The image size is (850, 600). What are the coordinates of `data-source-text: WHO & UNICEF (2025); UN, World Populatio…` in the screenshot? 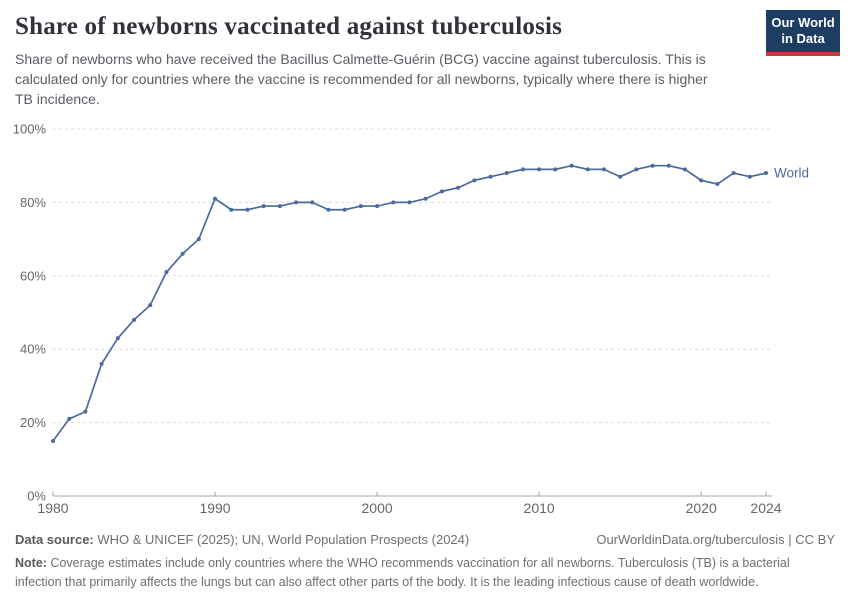 It's located at (283, 540).